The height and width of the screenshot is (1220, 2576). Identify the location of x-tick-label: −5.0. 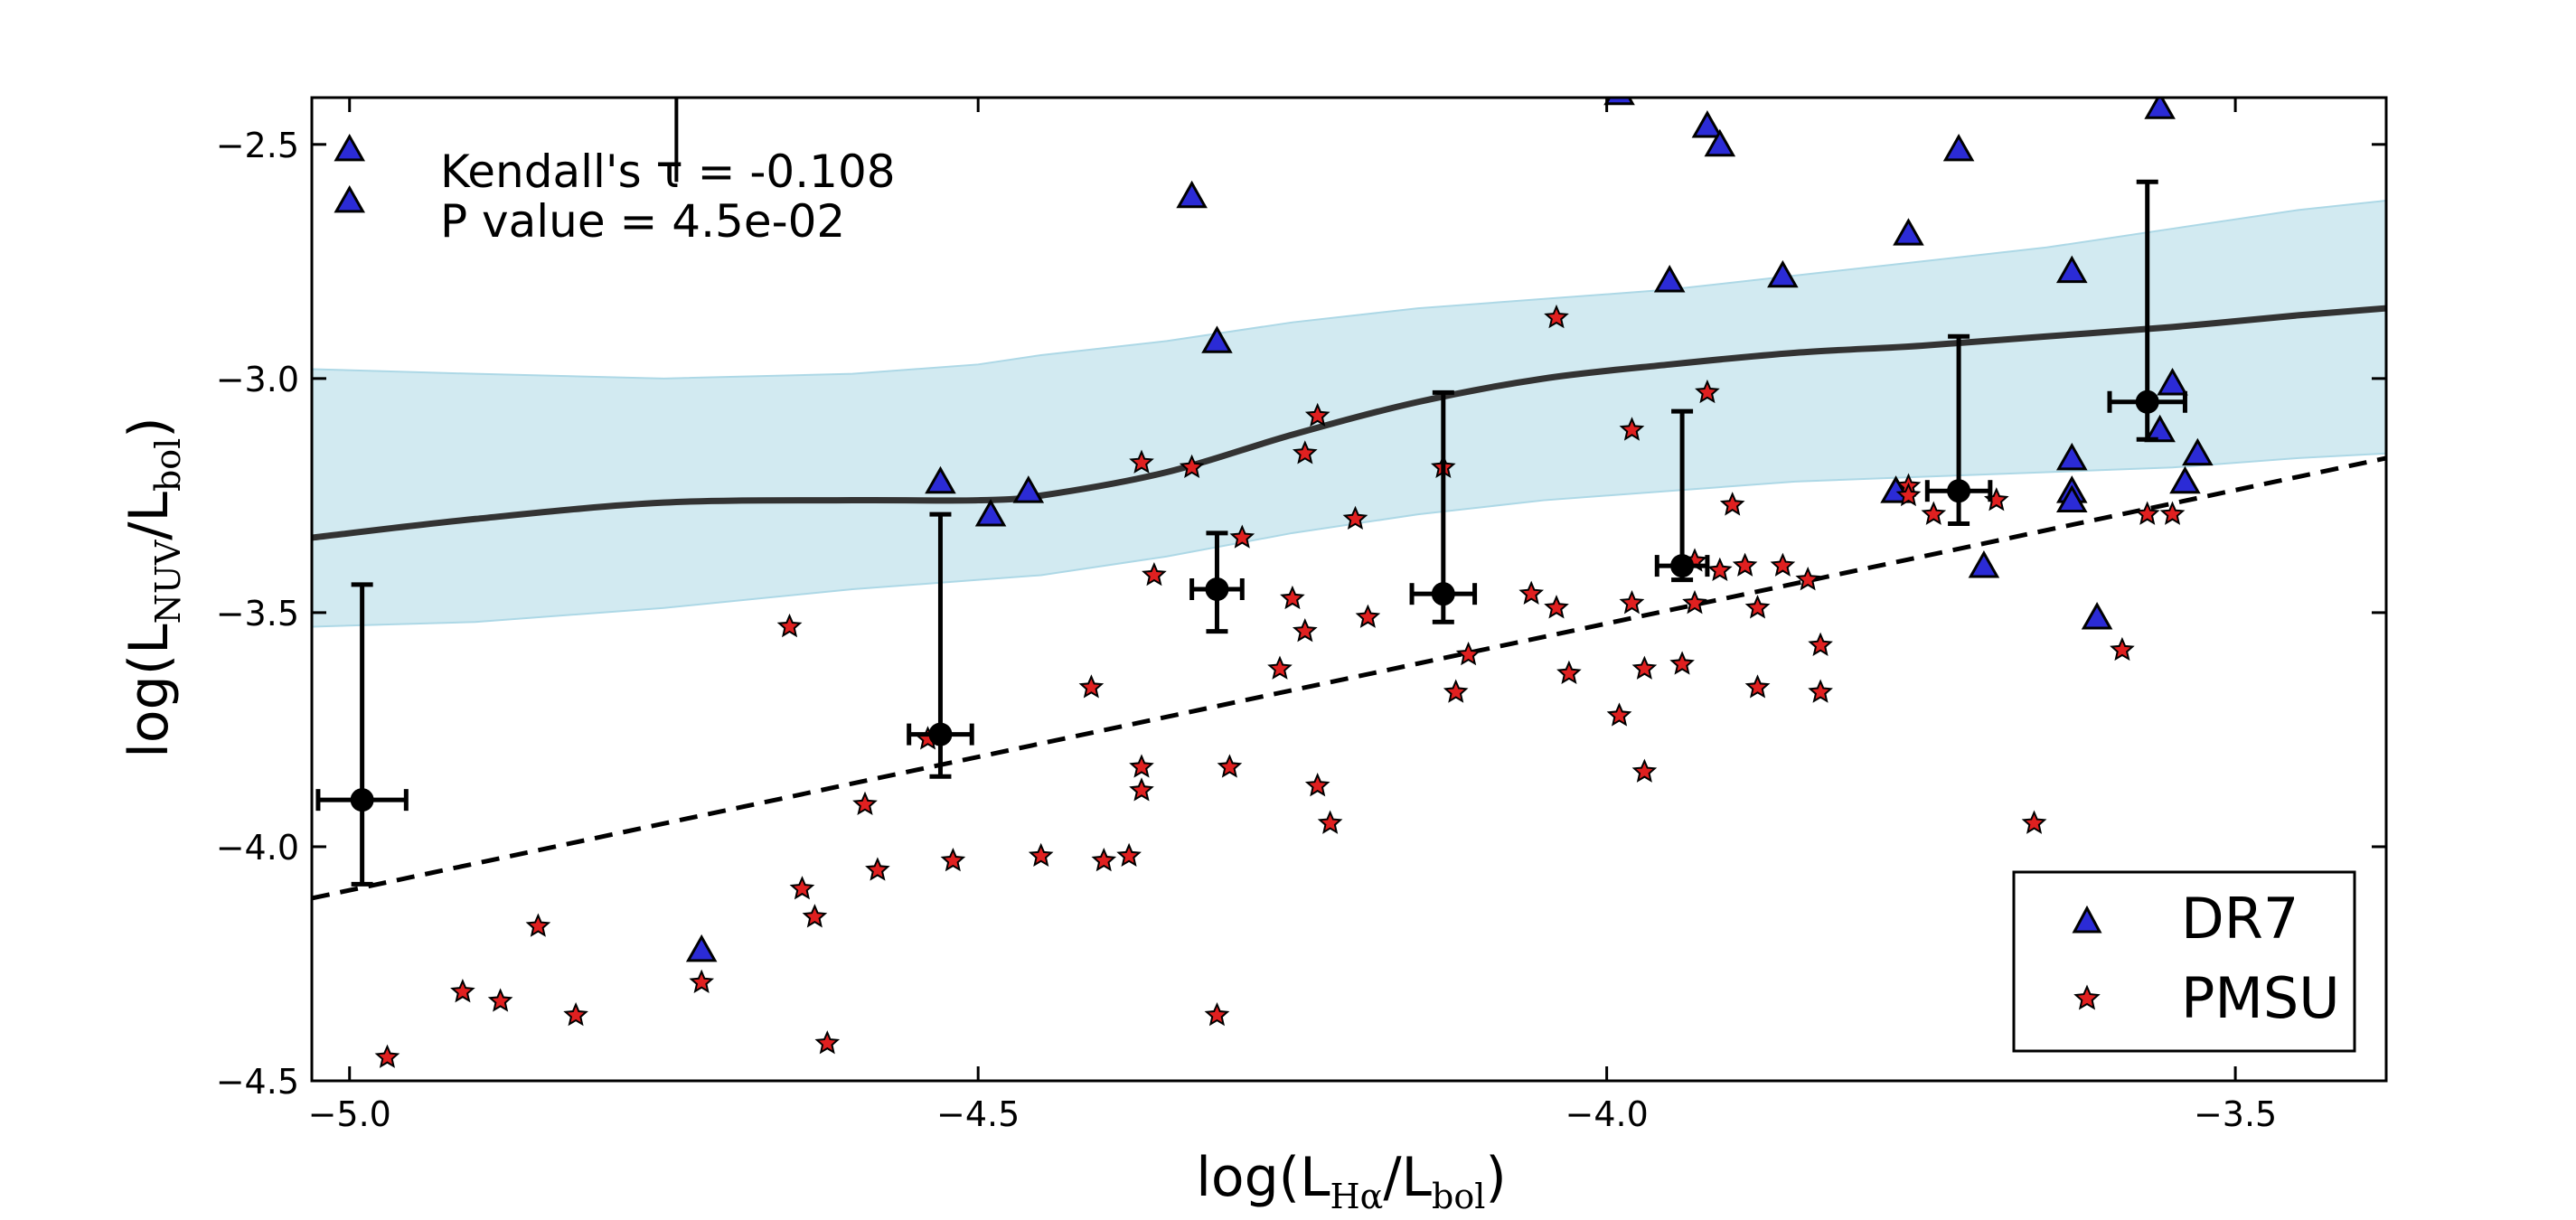
(349, 1114).